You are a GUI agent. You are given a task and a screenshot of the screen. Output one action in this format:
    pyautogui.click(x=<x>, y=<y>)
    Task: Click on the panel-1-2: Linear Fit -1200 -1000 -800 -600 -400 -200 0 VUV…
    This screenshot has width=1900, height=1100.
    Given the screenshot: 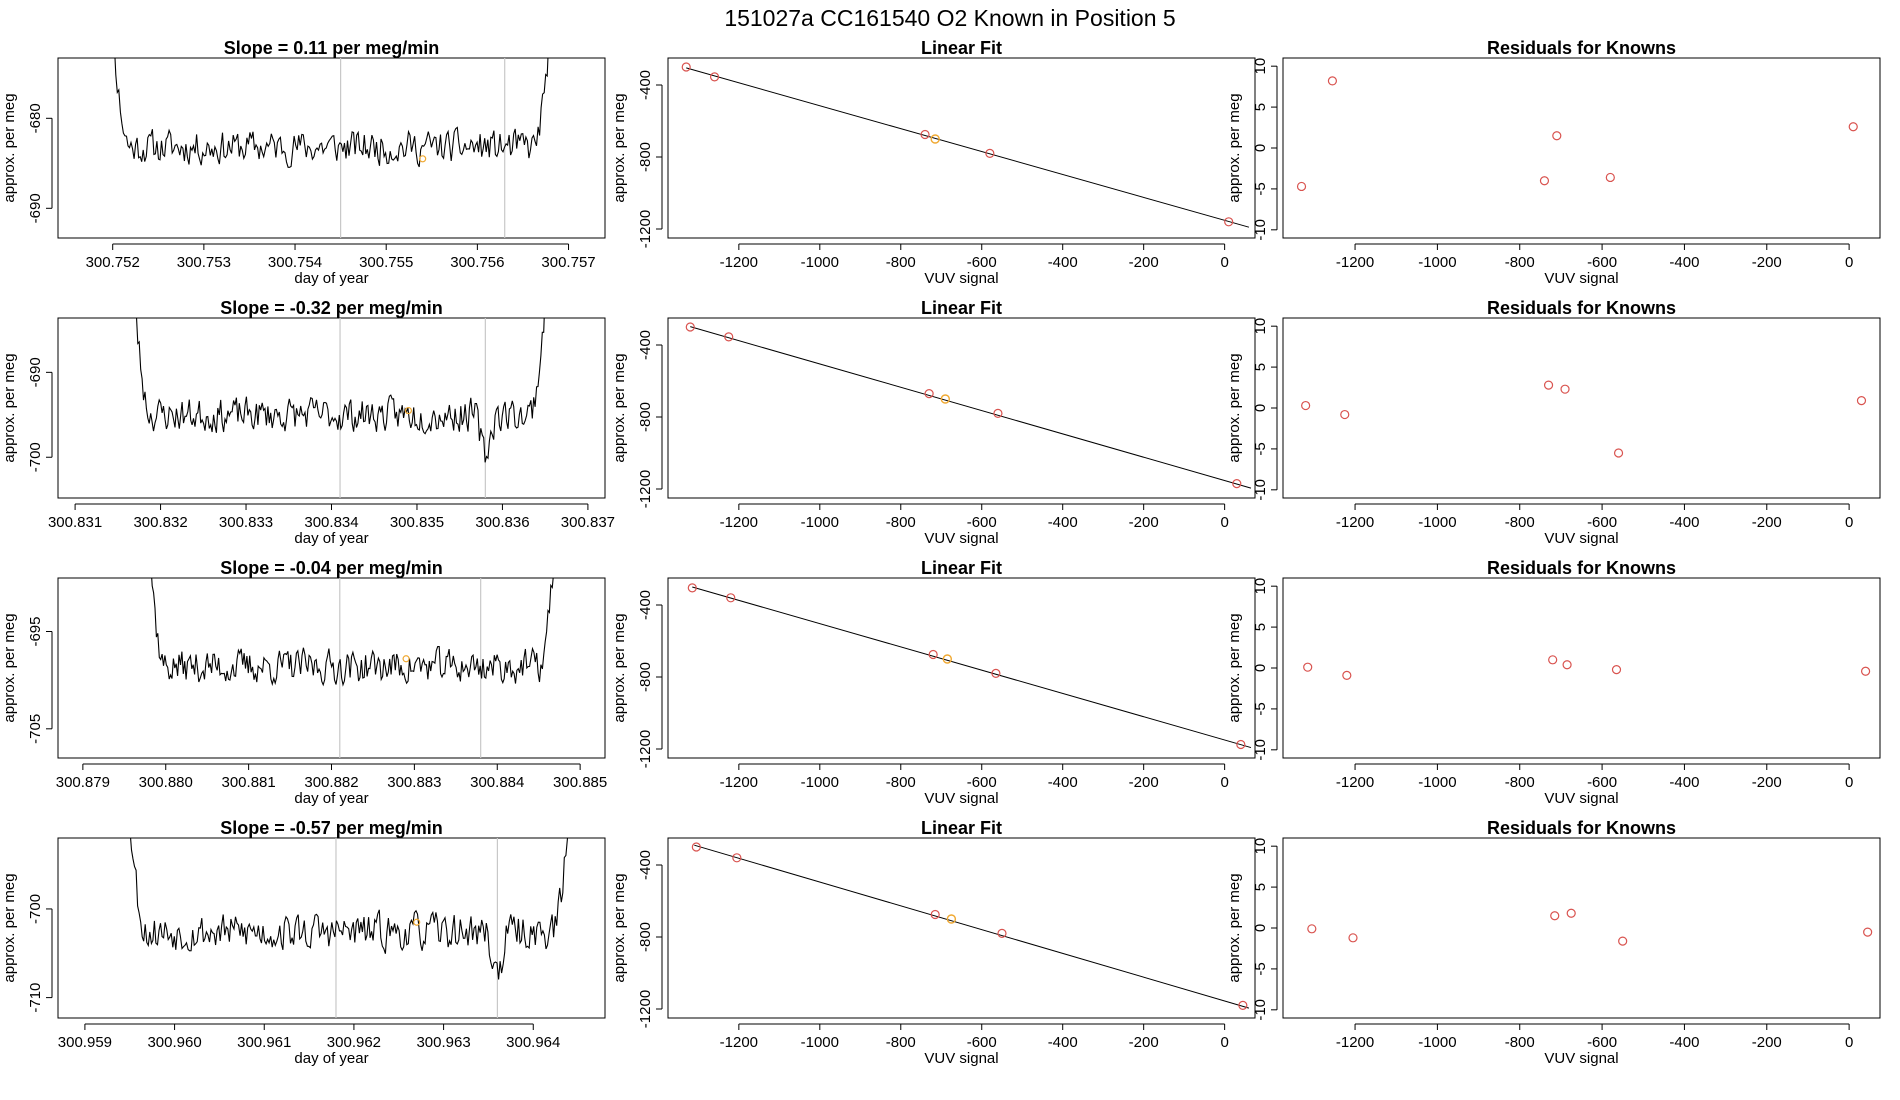 What is the action you would take?
    pyautogui.click(x=933, y=162)
    